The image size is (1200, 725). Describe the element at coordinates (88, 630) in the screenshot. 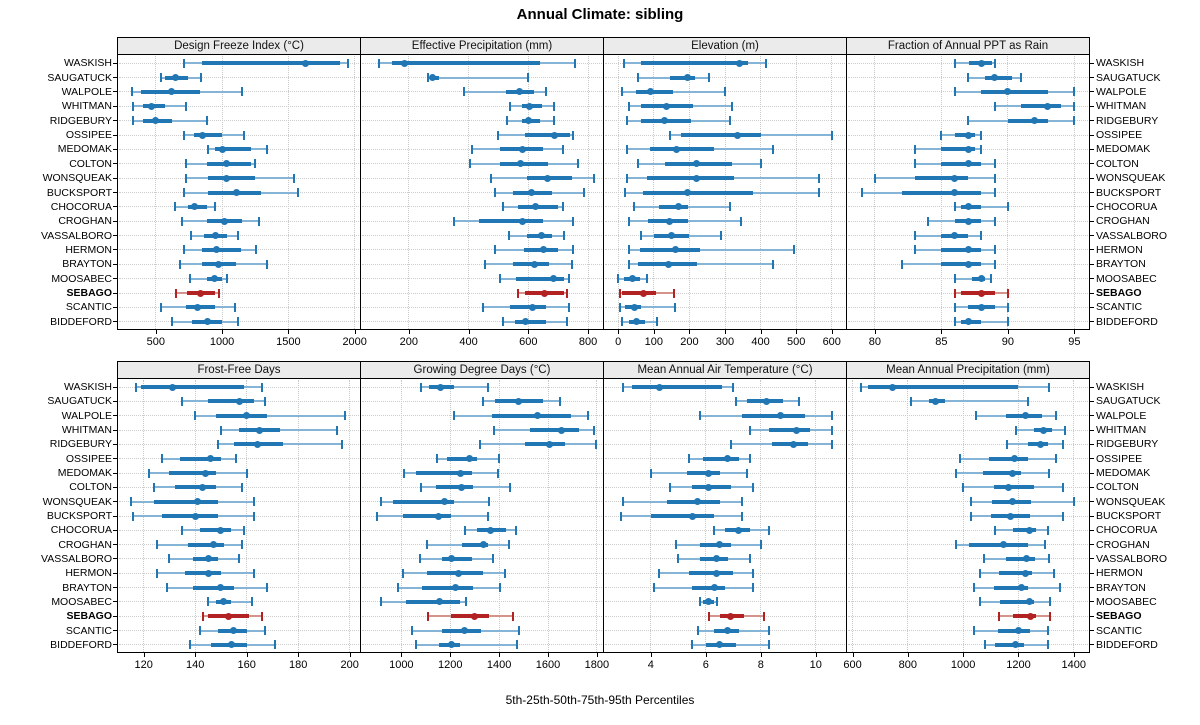

I see `station-label-scantic: SCANTIC` at that location.